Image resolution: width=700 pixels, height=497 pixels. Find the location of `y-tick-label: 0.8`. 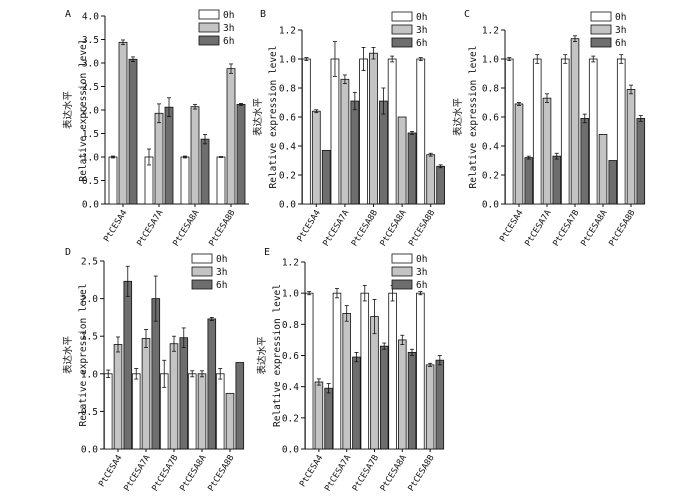

y-tick-label: 0.8 is located at coordinates (287, 89).